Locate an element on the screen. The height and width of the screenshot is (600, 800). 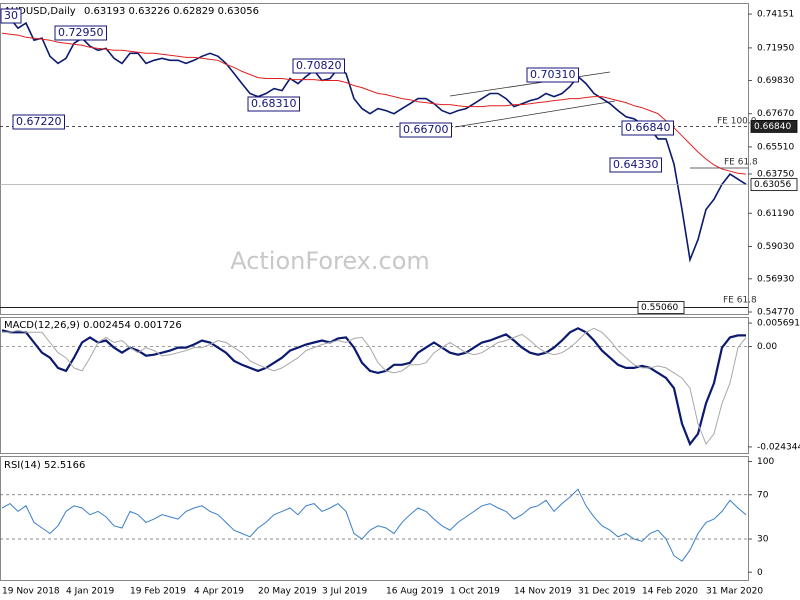
y-tick-label: 0.69830 is located at coordinates (775, 81).